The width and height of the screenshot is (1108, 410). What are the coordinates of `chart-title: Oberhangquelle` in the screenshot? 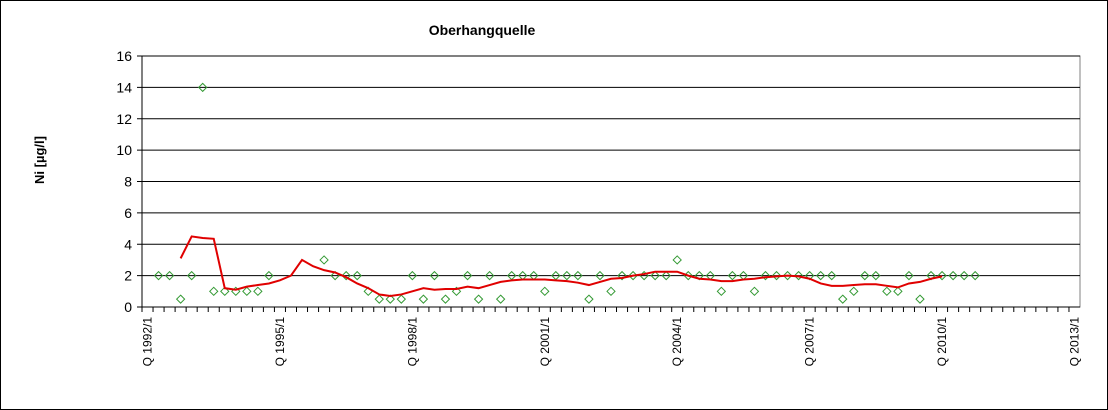 It's located at (482, 30).